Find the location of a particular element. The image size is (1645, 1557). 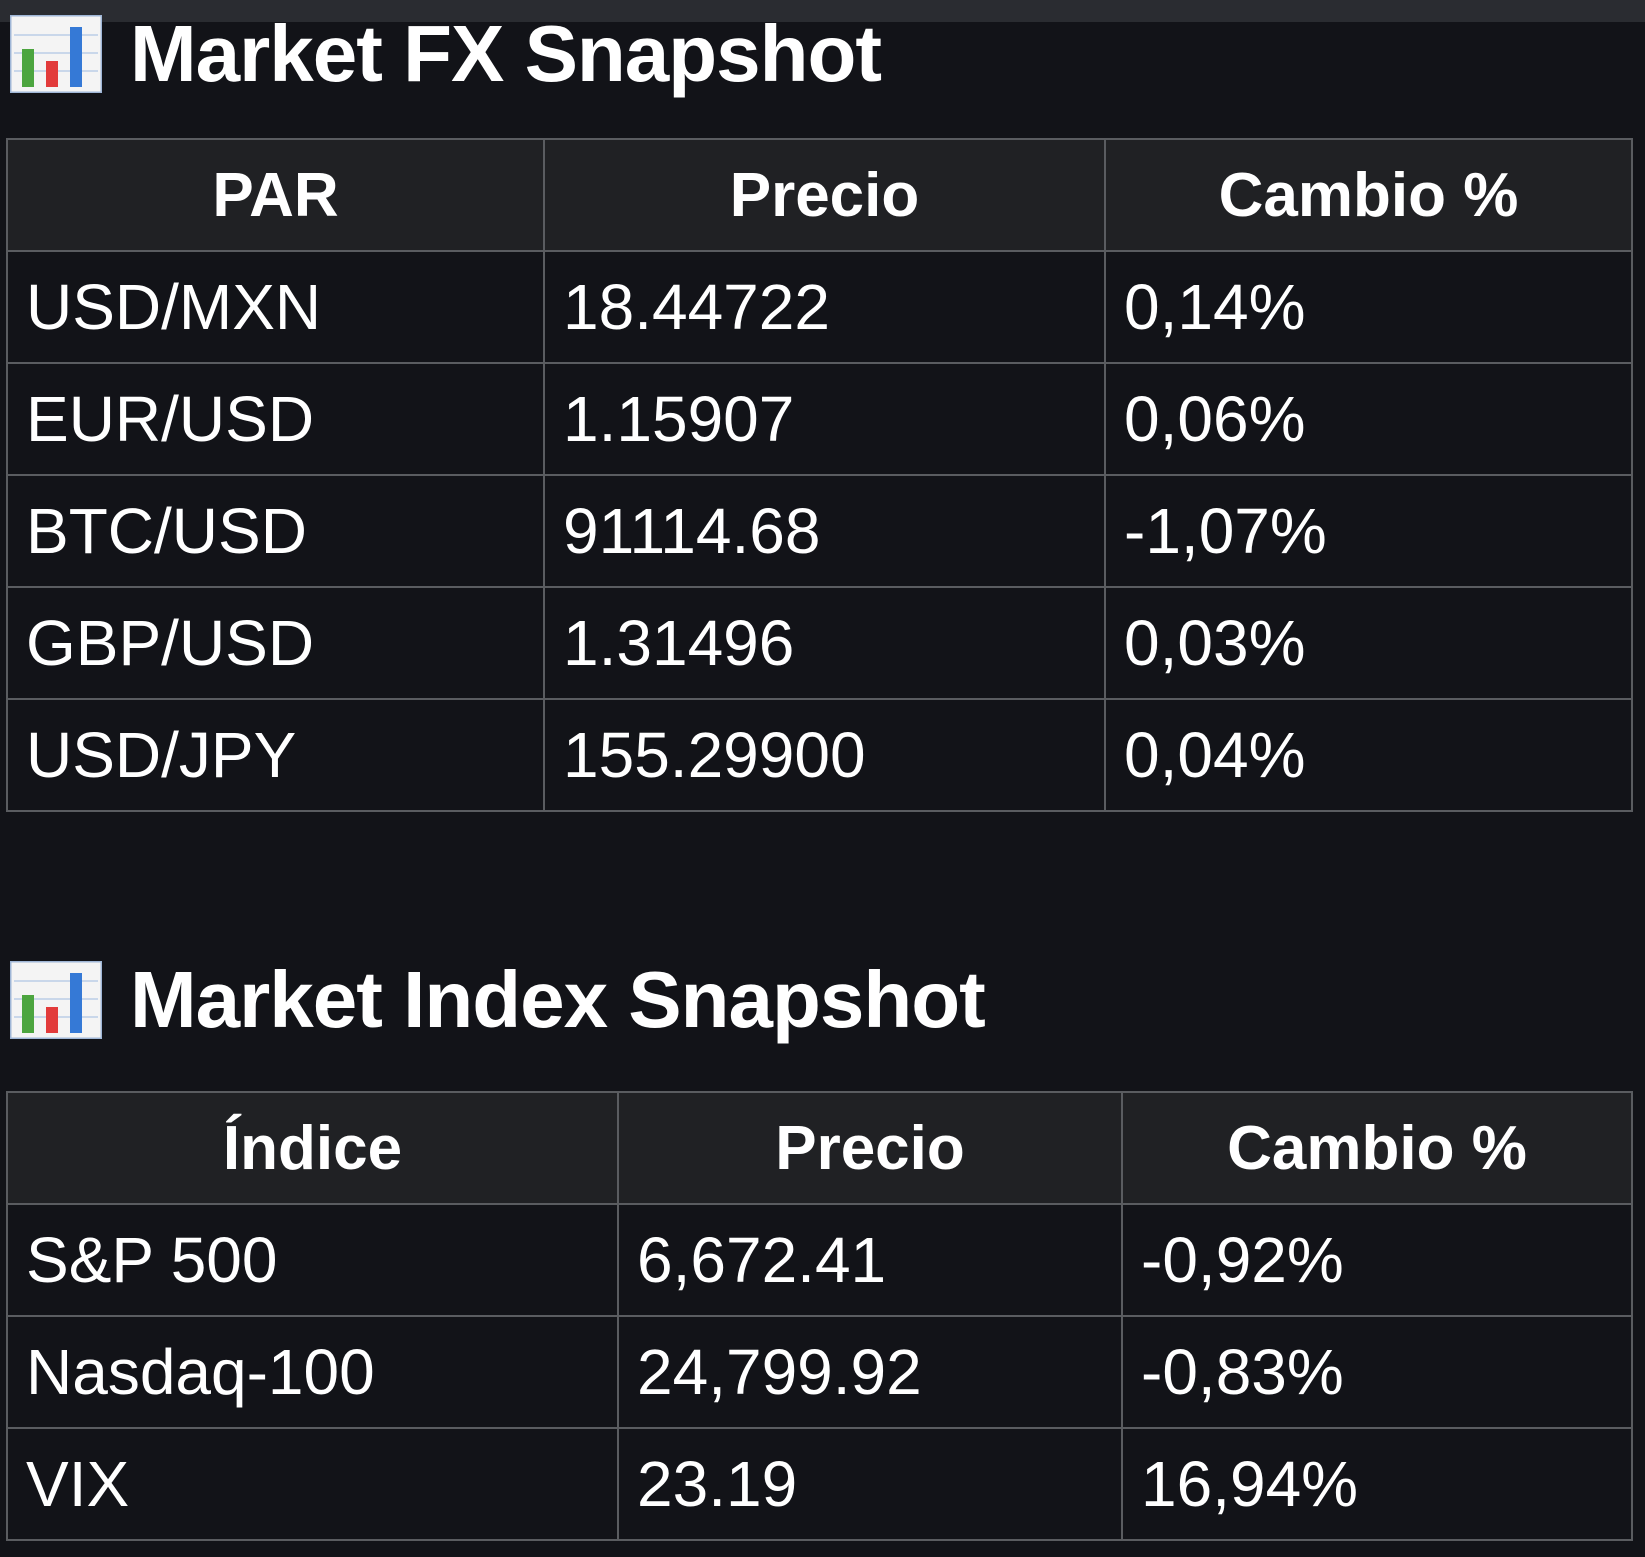

pair-cell: USD/MXN is located at coordinates (275, 307).